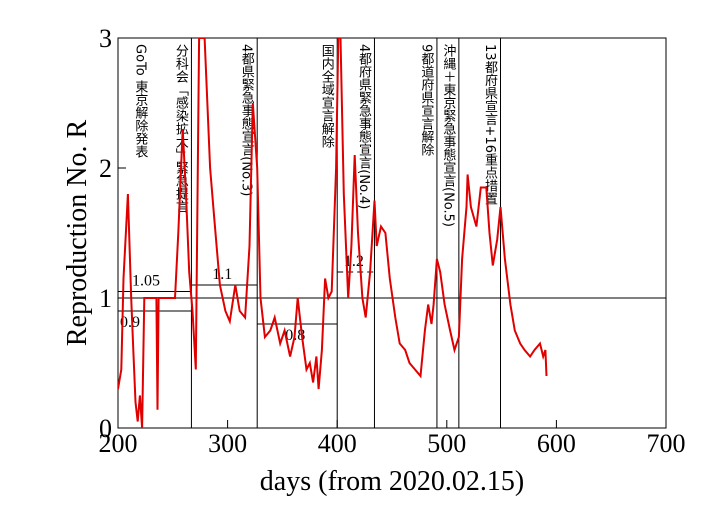 The image size is (703, 509). Describe the element at coordinates (105, 428) in the screenshot. I see `y-tick-label: 0` at that location.